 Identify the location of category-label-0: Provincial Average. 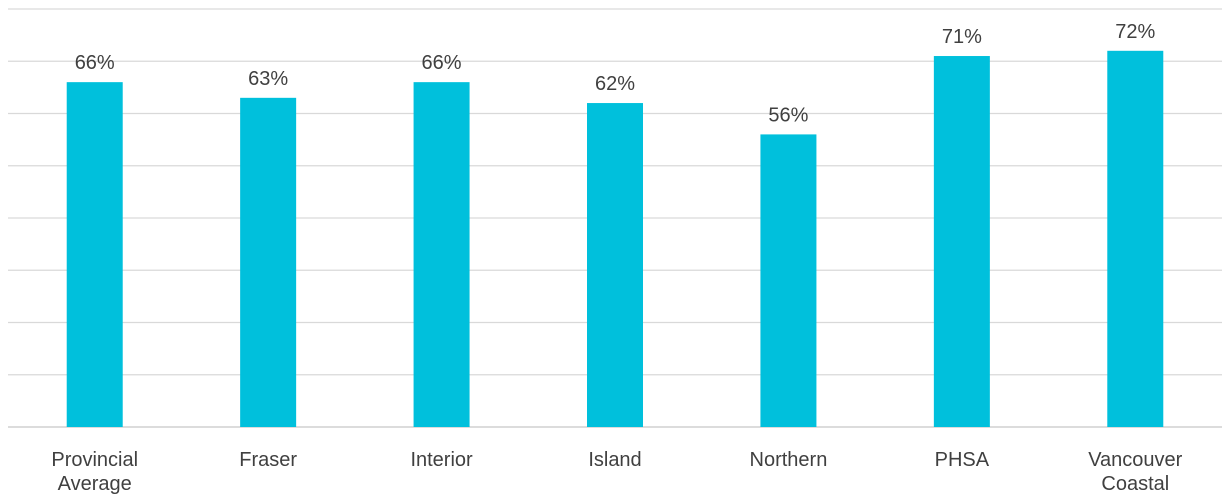
(94, 472).